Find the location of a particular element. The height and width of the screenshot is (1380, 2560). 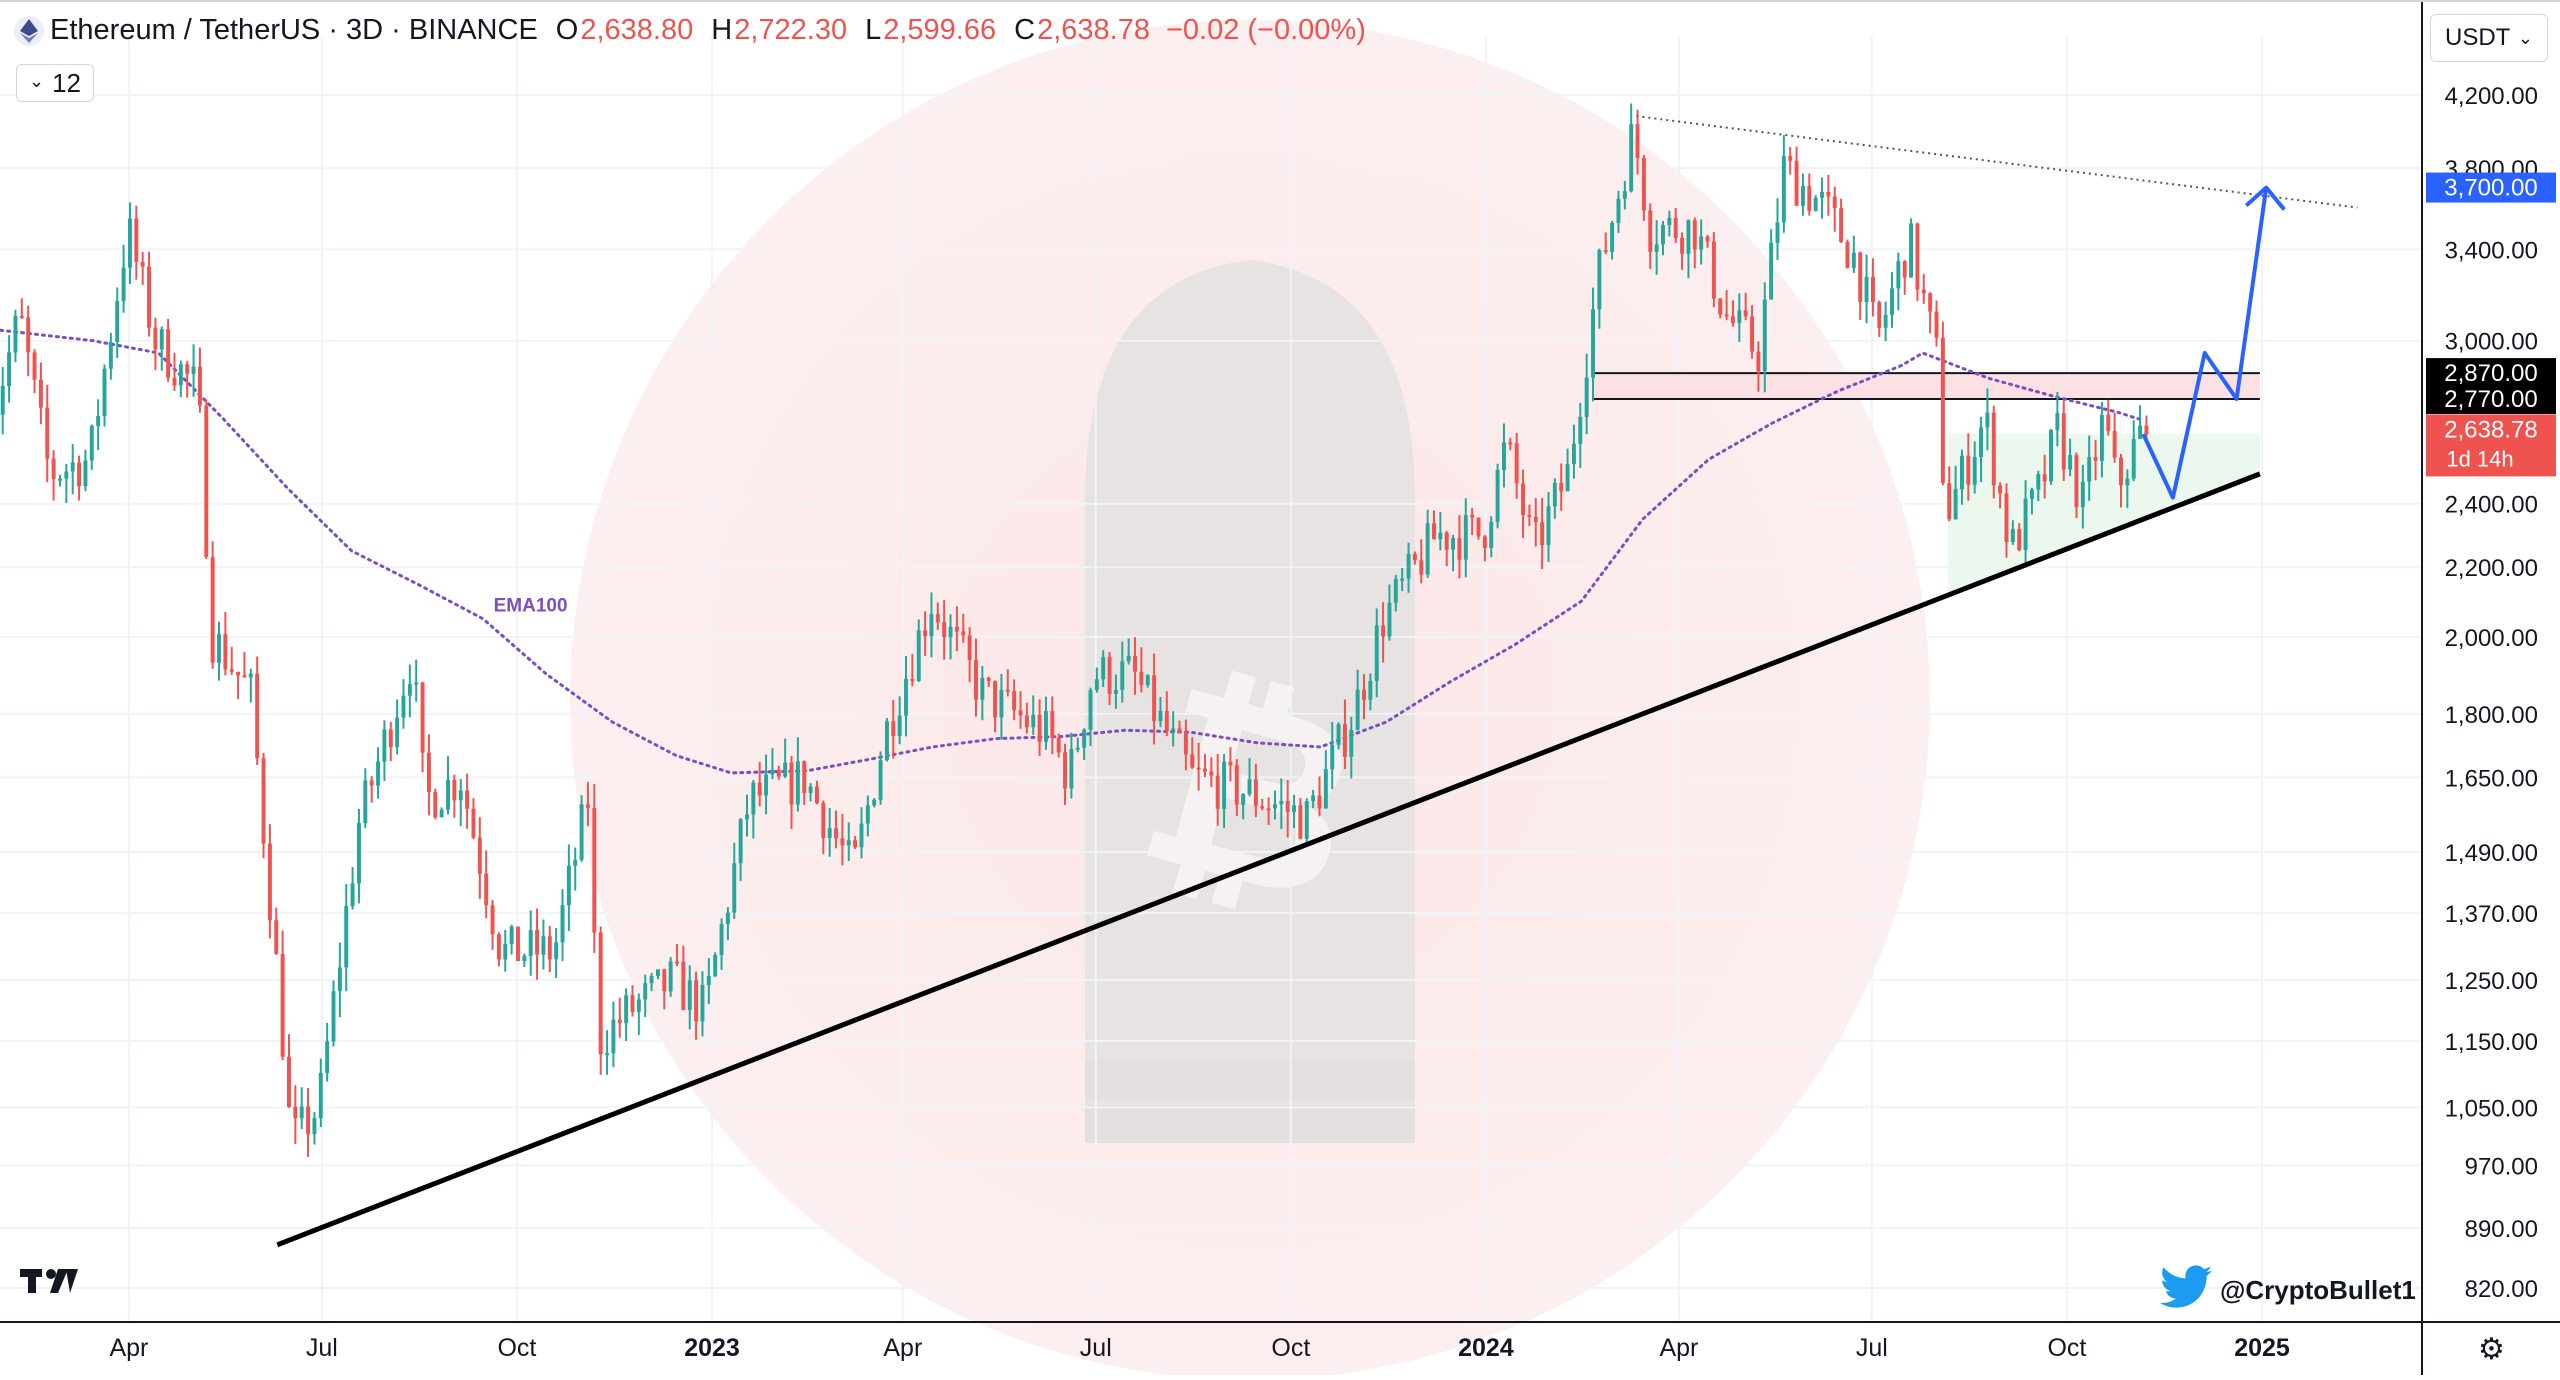

x-tick-label: Oct is located at coordinates (1290, 1348).